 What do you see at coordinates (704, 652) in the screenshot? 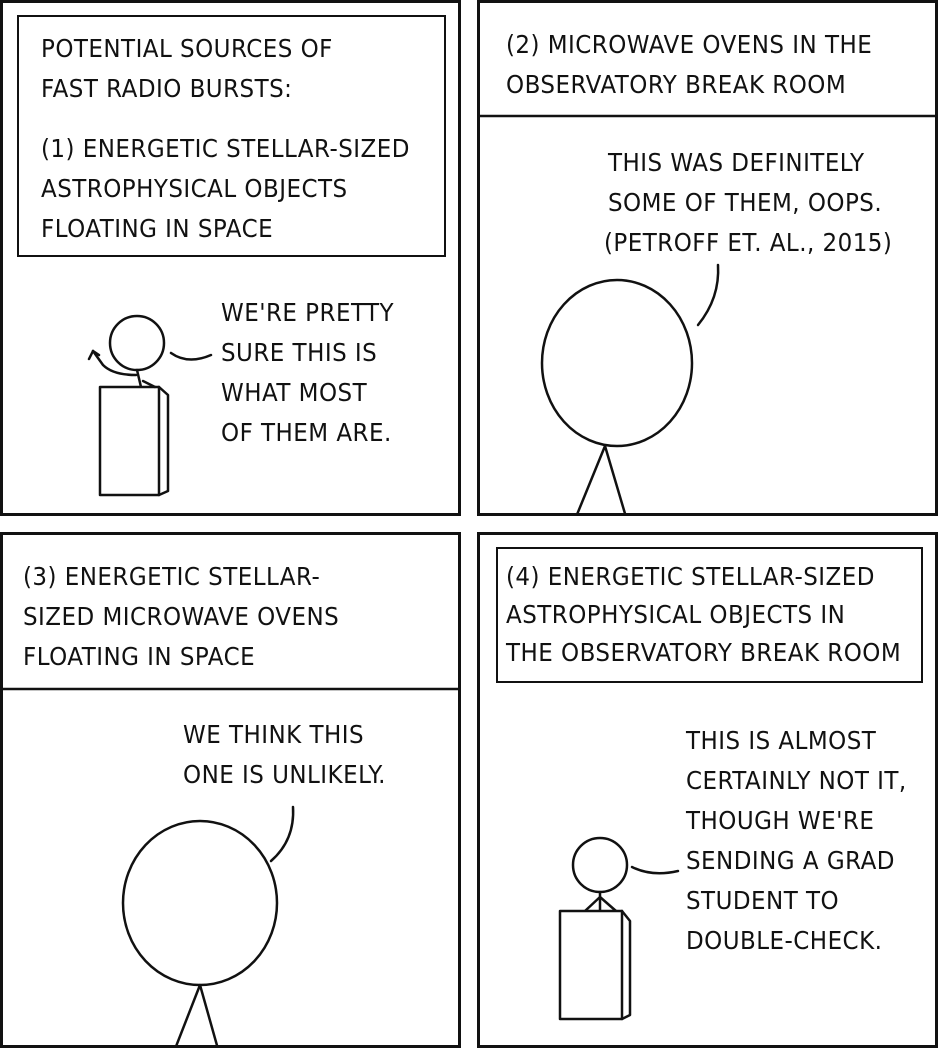
I see `panel-4-caption-line-3: THE OBSERVATORY BREAK ROOM` at bounding box center [704, 652].